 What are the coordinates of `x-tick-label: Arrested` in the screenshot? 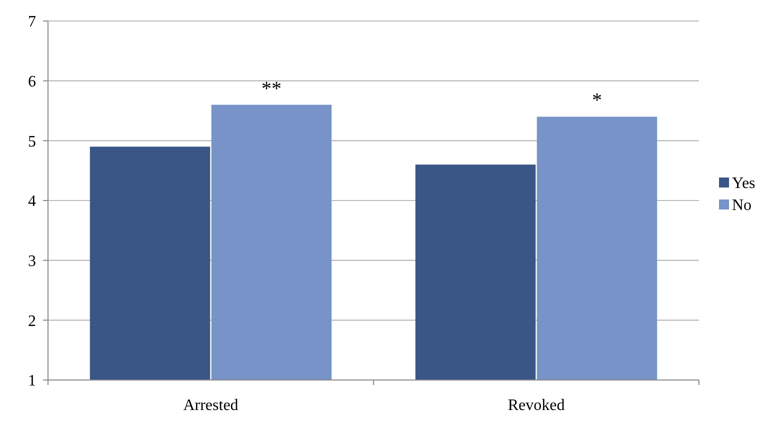 It's located at (210, 405).